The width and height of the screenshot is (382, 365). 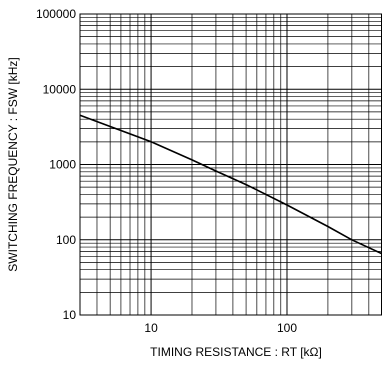 What do you see at coordinates (56, 14) in the screenshot?
I see `y-tick-label: 100000` at bounding box center [56, 14].